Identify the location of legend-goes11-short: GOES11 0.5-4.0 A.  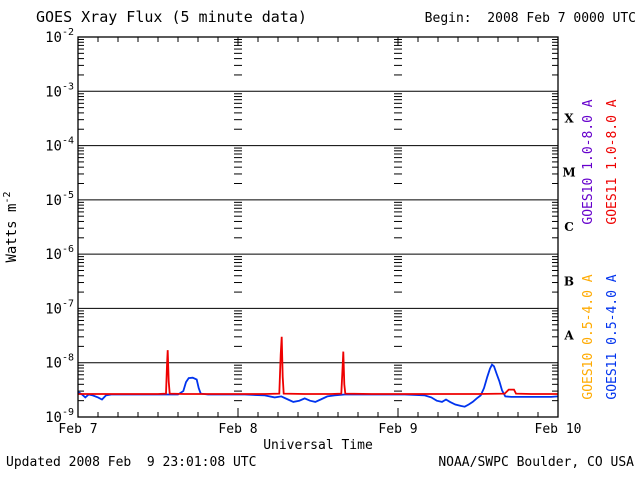
(612, 336).